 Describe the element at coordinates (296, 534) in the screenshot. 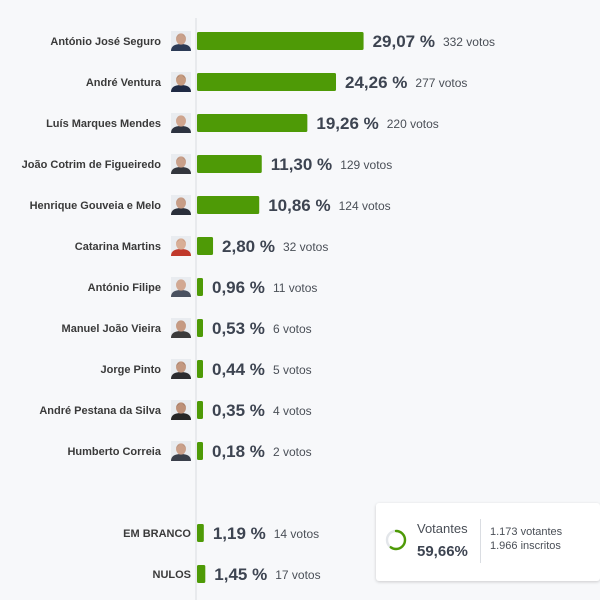

I see `result-votes: 14 votos` at that location.